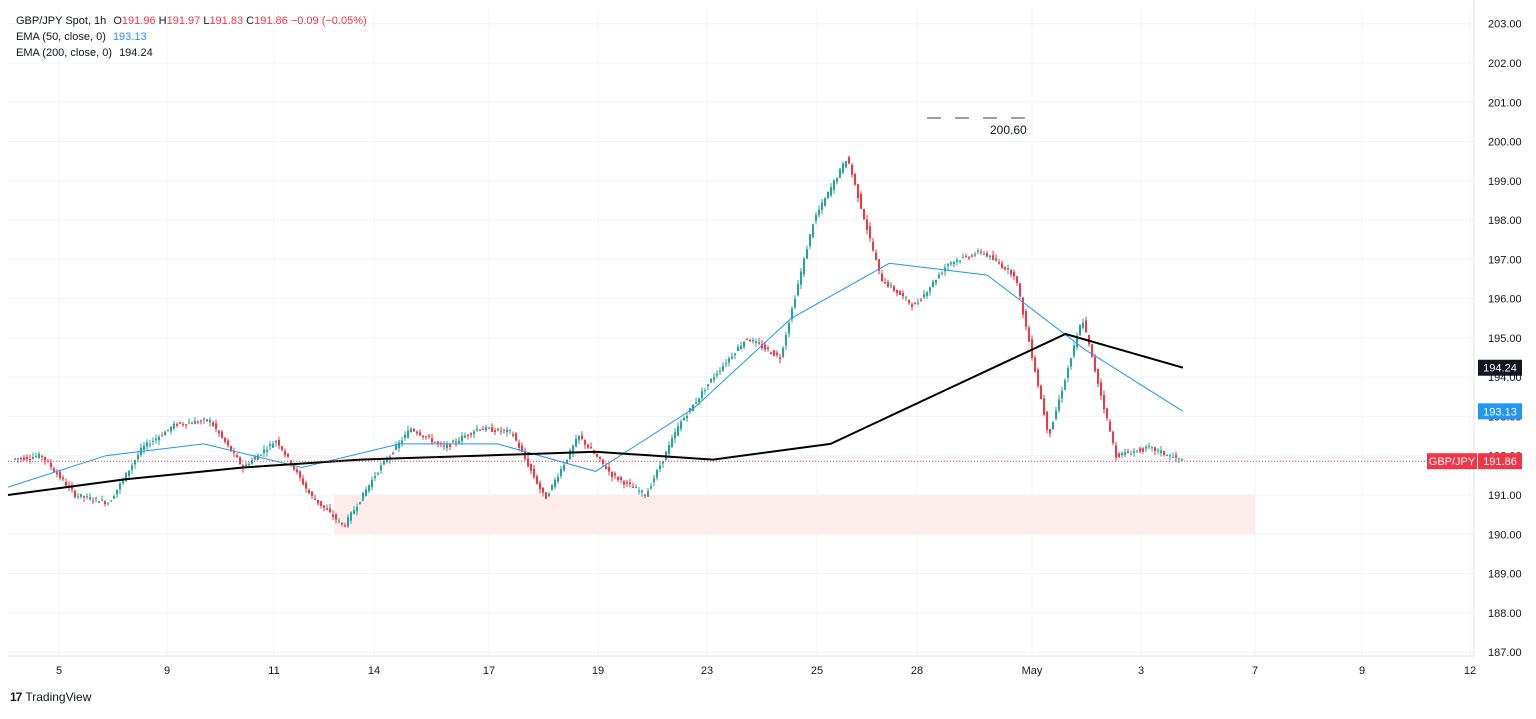 The height and width of the screenshot is (719, 1536). Describe the element at coordinates (136, 53) in the screenshot. I see `ema200-value: 194.24` at that location.